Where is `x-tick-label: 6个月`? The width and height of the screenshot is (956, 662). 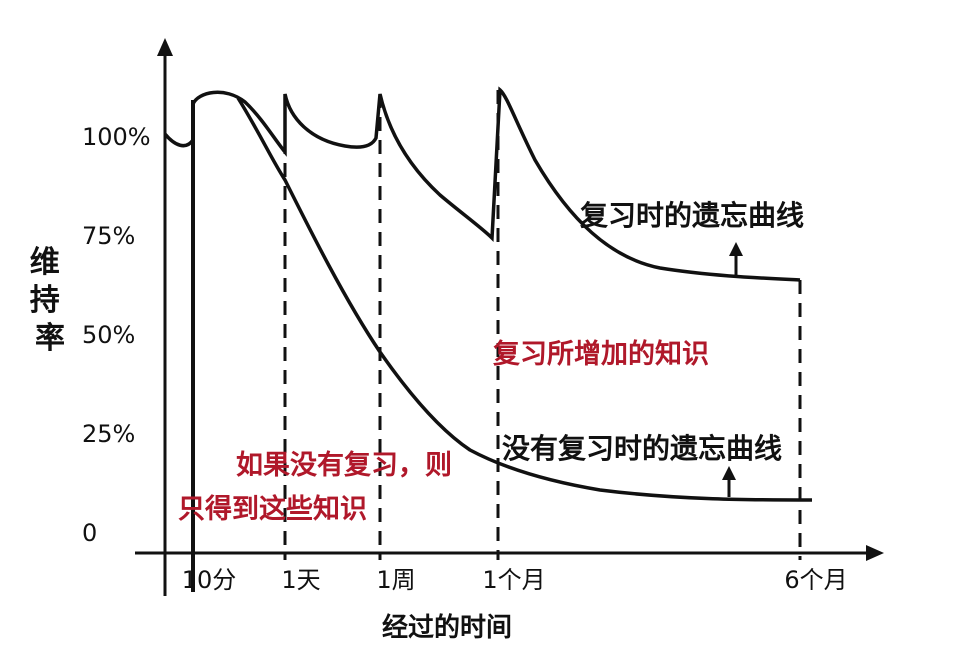 x-tick-label: 6个月 is located at coordinates (815, 580).